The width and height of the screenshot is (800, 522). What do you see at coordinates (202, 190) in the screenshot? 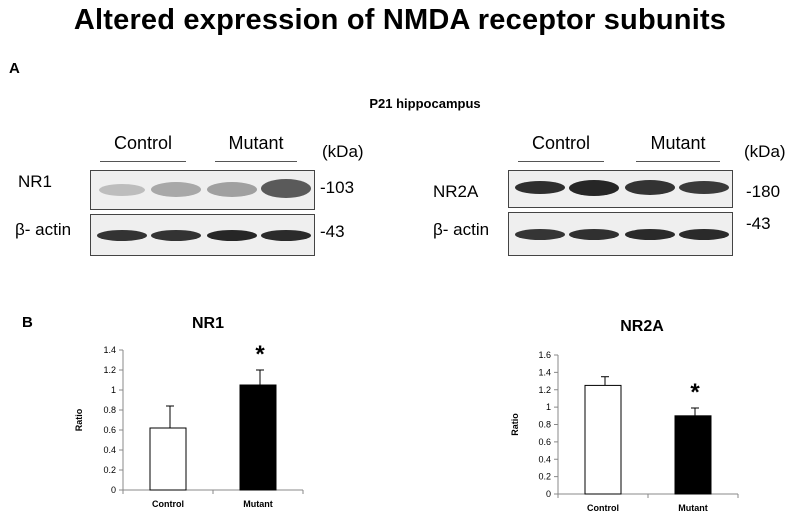
I see `nr1-blot-image` at bounding box center [202, 190].